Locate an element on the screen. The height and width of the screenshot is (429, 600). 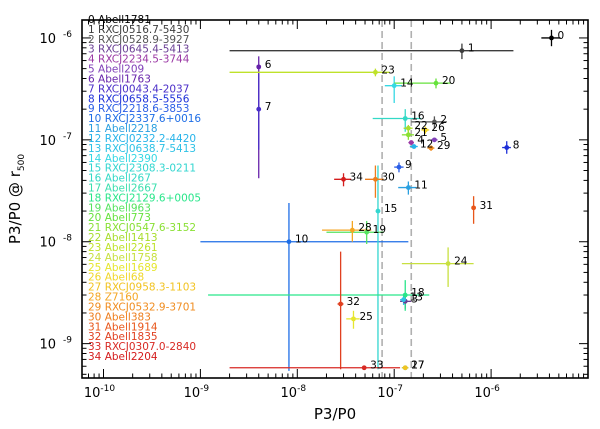
y-axis-title-subscript: 500 is located at coordinates (22, 162).